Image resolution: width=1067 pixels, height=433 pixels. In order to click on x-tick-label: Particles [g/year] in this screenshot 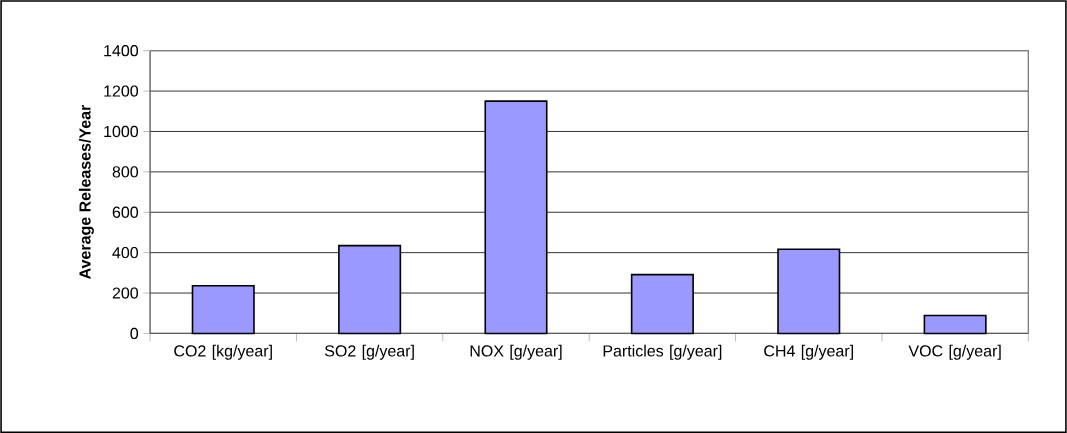, I will do `click(662, 352)`.